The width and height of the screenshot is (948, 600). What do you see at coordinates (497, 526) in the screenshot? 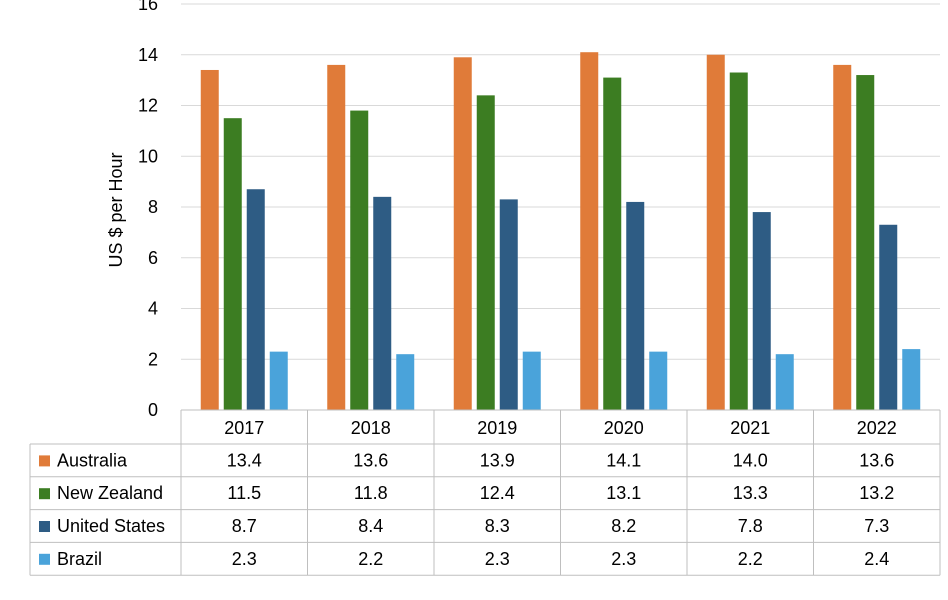
I see `table-cell-value: 8.3` at bounding box center [497, 526].